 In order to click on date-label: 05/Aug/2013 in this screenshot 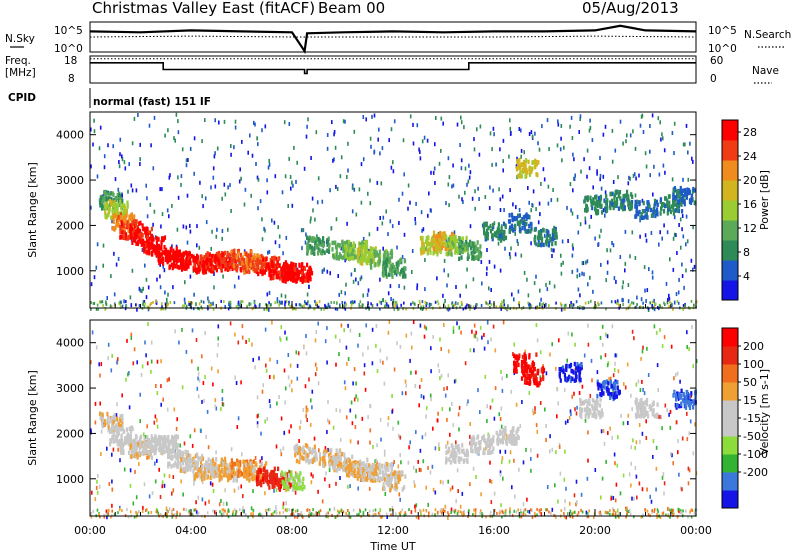, I will do `click(630, 8)`.